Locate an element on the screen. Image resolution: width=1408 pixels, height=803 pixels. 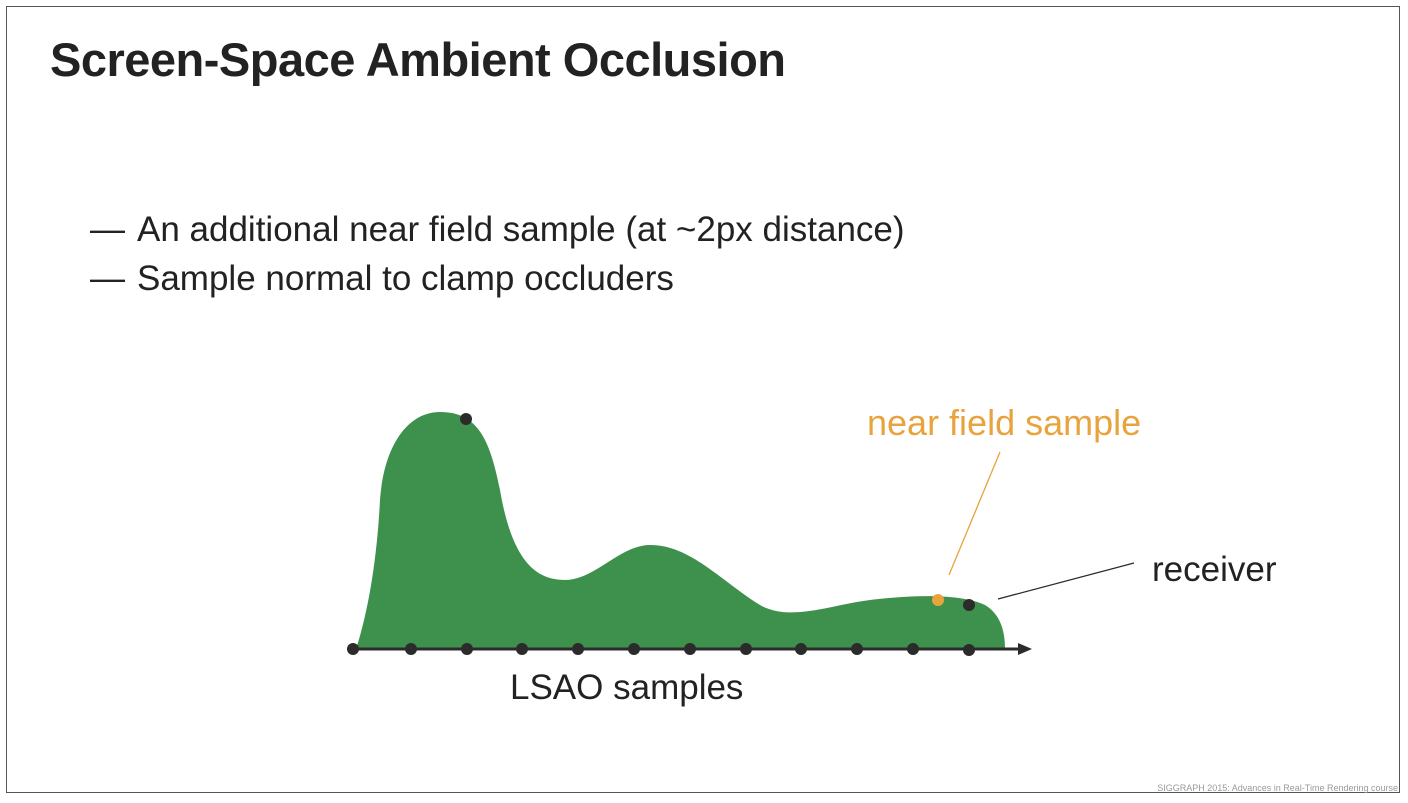
lsao-samples-label: LSAO samples is located at coordinates (626, 687).